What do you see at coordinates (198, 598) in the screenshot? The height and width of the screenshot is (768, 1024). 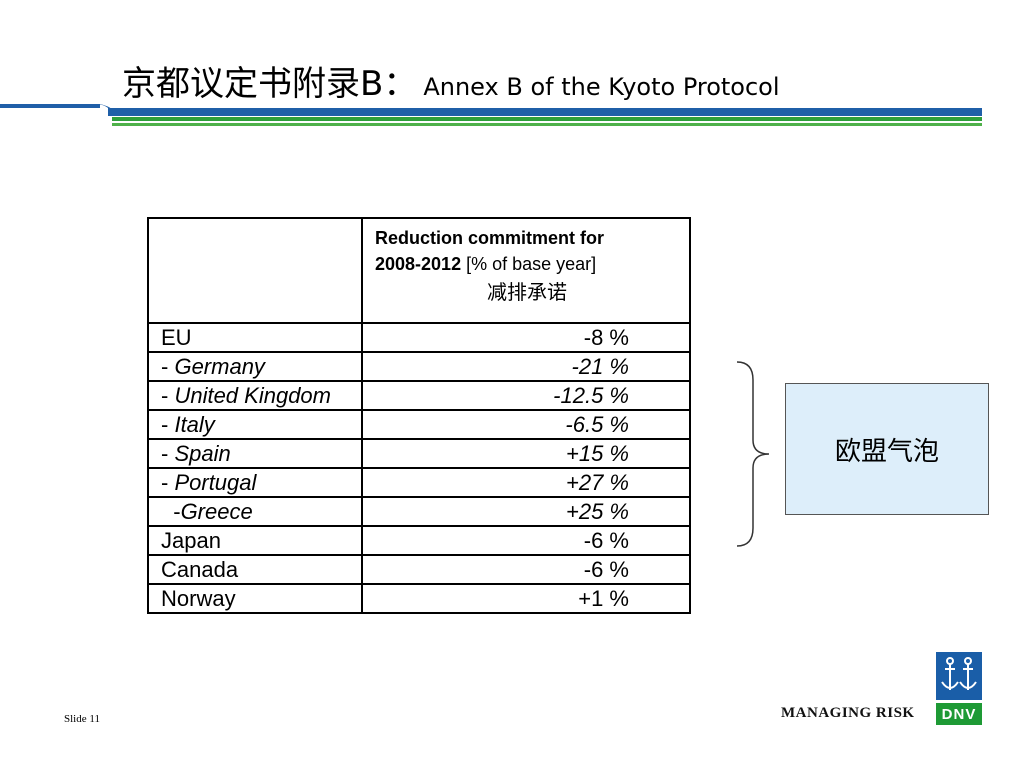 I see `country-name: Norway` at bounding box center [198, 598].